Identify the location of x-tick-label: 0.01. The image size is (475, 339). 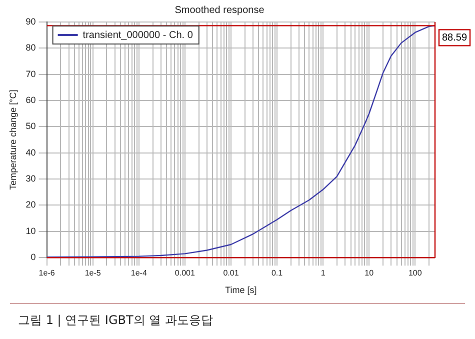
(231, 273).